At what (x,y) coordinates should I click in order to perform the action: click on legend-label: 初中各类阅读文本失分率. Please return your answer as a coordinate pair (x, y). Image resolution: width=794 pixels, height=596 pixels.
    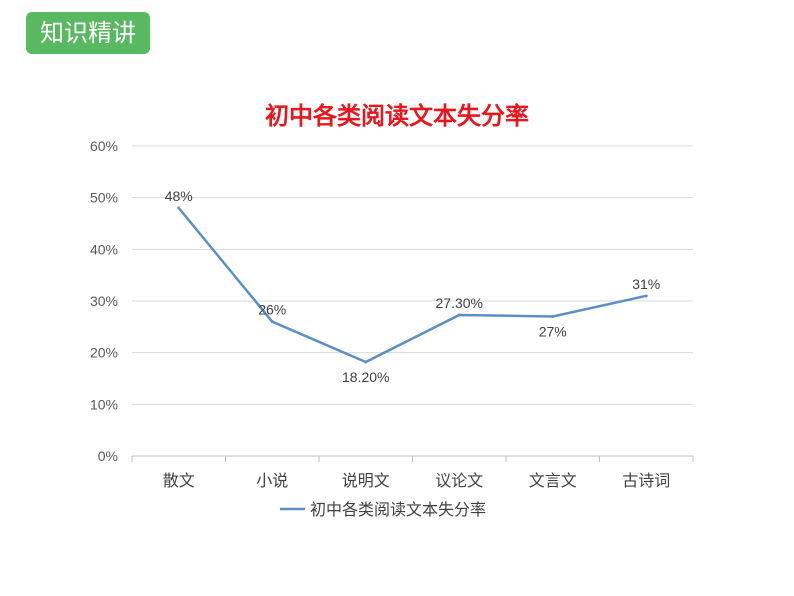
    Looking at the image, I should click on (398, 509).